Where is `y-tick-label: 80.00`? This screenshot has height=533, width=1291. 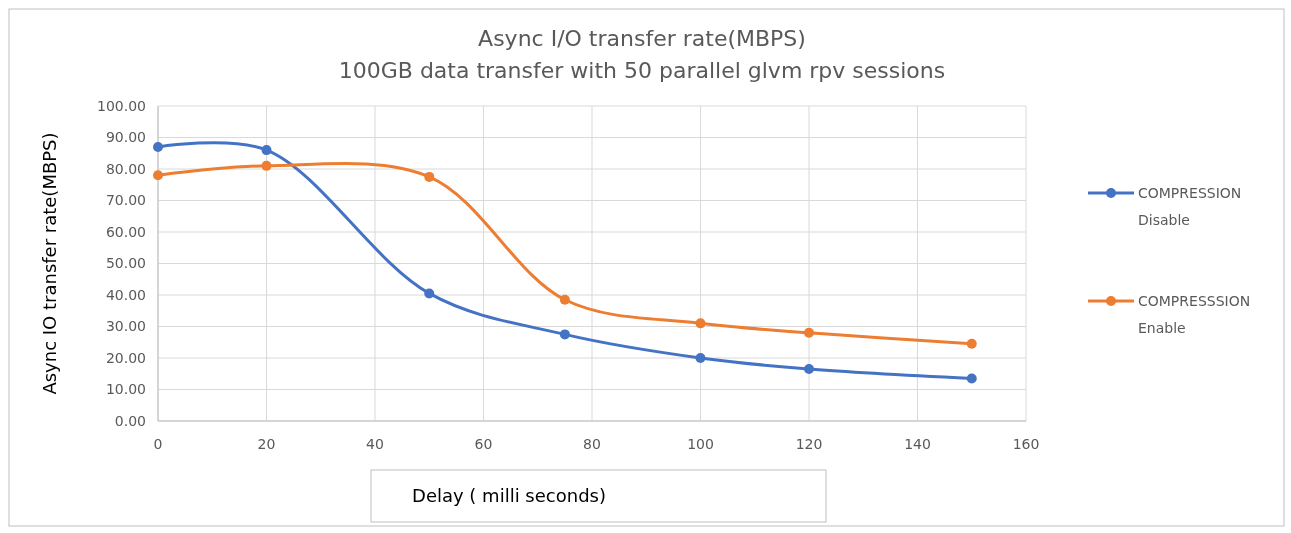
y-tick-label: 80.00 is located at coordinates (125, 168).